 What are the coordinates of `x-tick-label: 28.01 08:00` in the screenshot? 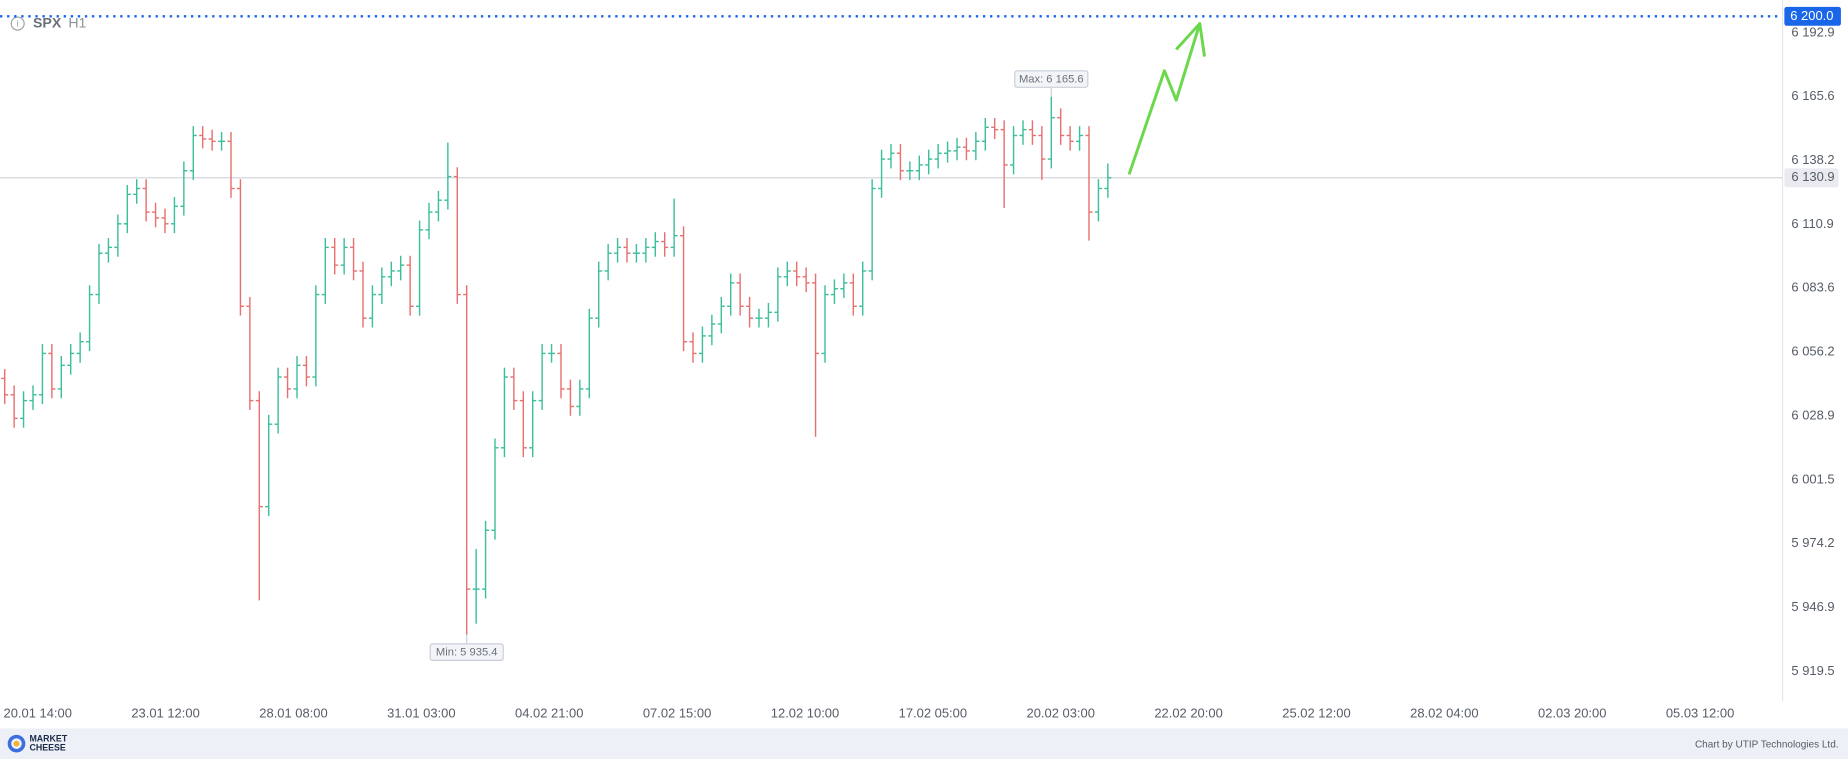 It's located at (293, 713).